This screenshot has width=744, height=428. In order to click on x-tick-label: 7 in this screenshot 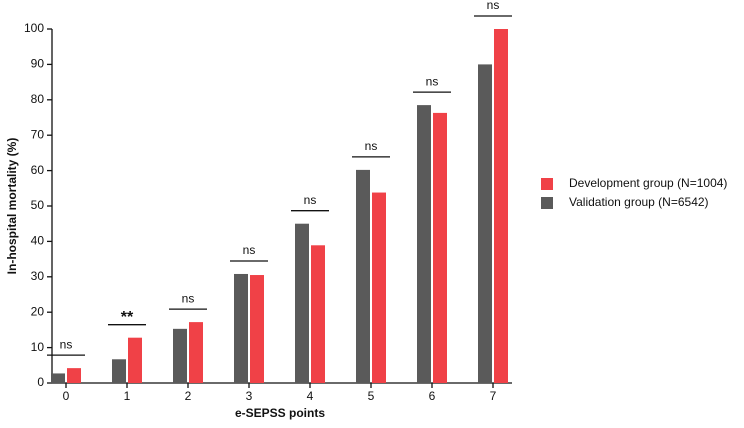, I will do `click(493, 396)`.